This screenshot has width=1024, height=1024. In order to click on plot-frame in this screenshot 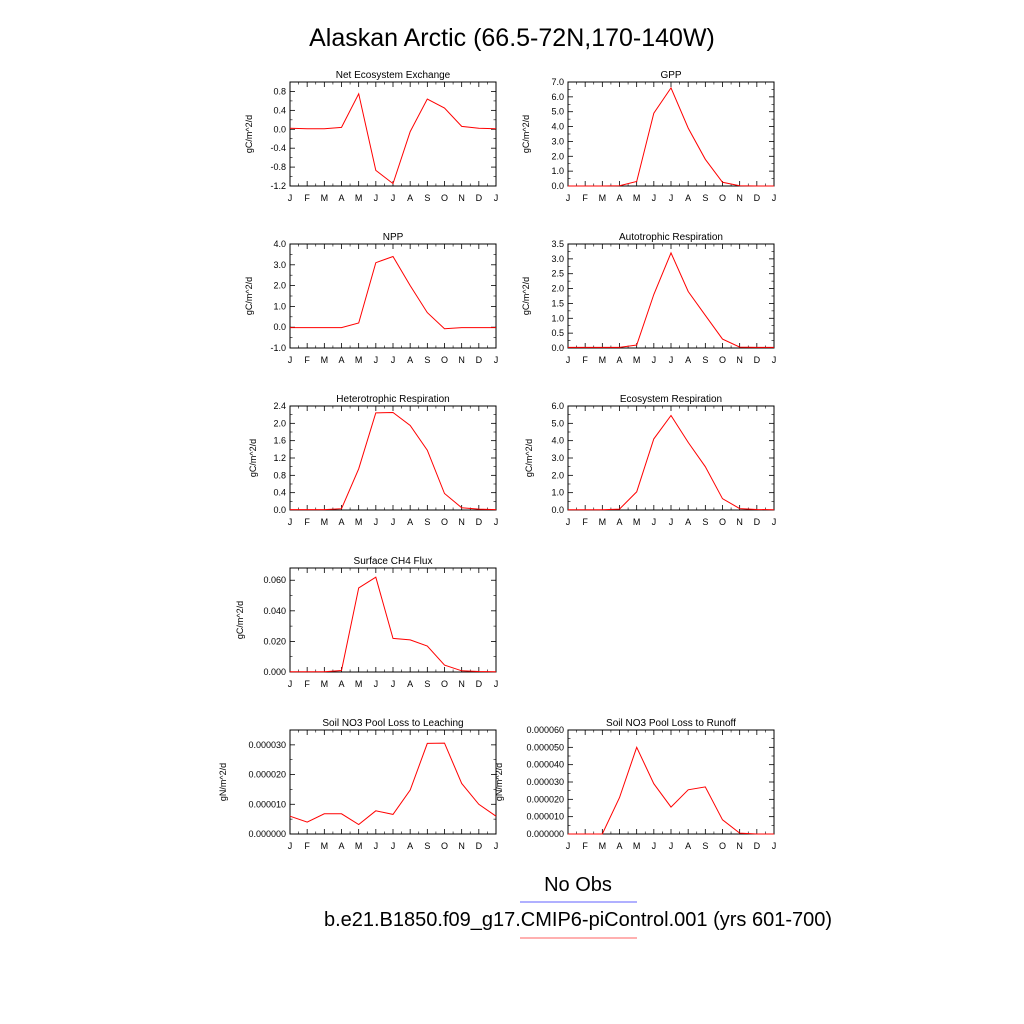, I will do `click(671, 296)`.